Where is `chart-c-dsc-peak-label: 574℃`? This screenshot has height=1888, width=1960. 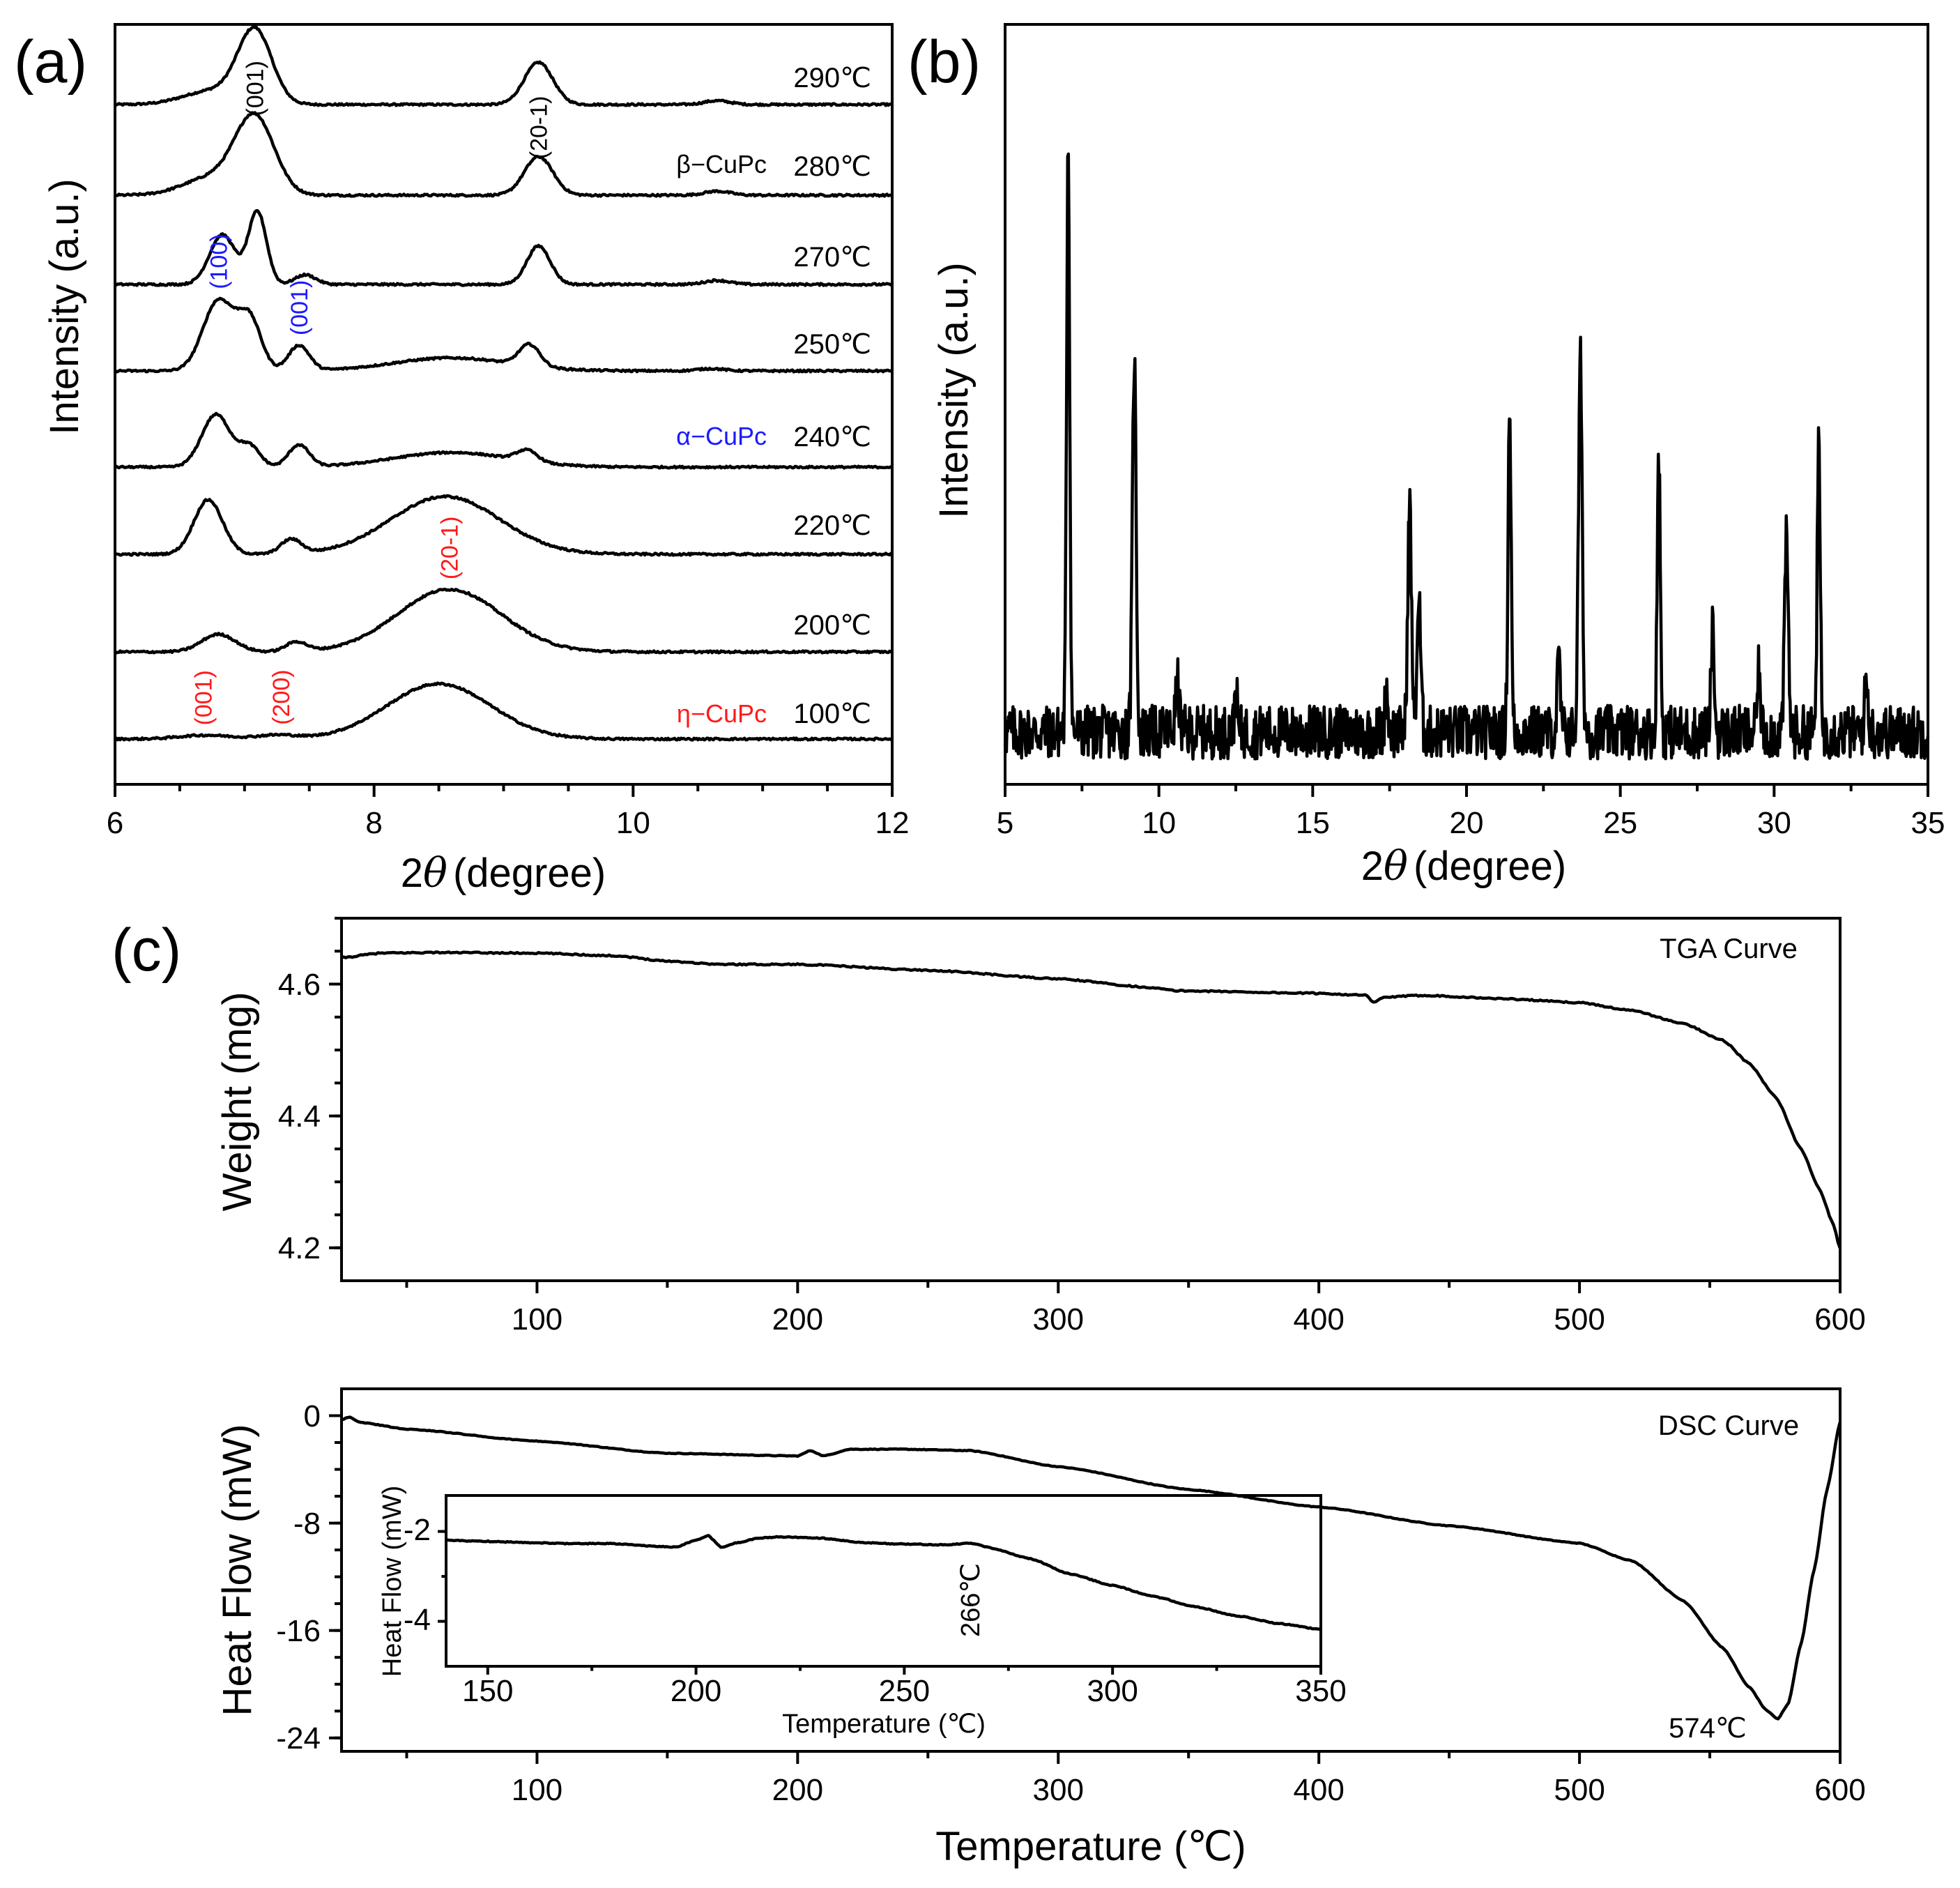 chart-c-dsc-peak-label: 574℃ is located at coordinates (1708, 1729).